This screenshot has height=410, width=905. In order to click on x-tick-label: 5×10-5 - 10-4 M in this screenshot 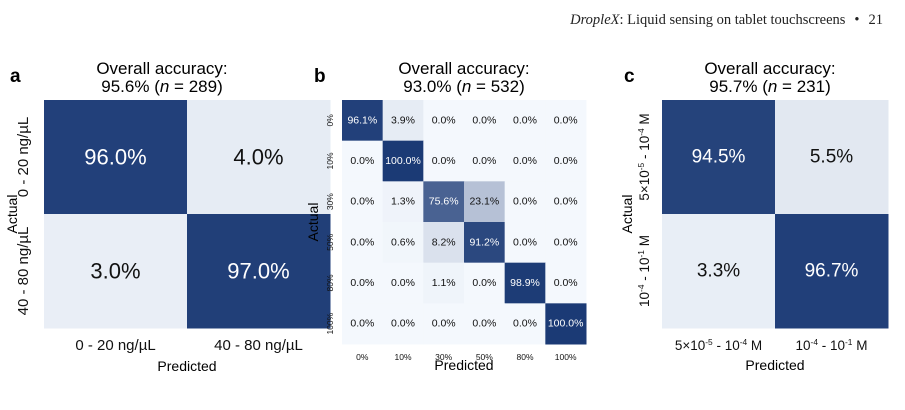, I will do `click(718, 345)`.